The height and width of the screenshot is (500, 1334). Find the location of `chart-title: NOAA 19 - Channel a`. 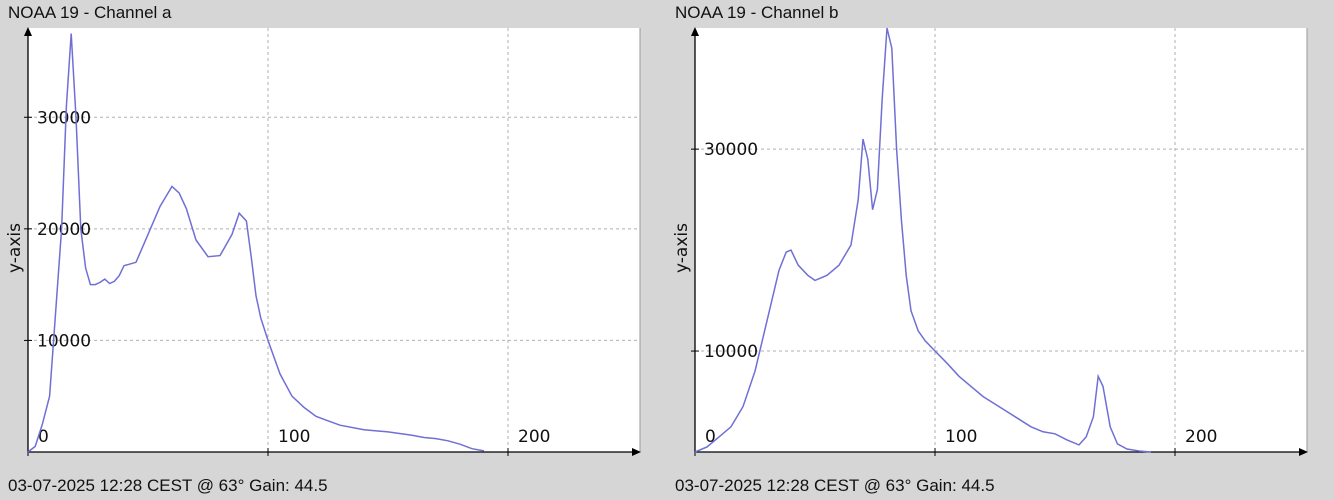

chart-title: NOAA 19 - Channel a is located at coordinates (90, 12).